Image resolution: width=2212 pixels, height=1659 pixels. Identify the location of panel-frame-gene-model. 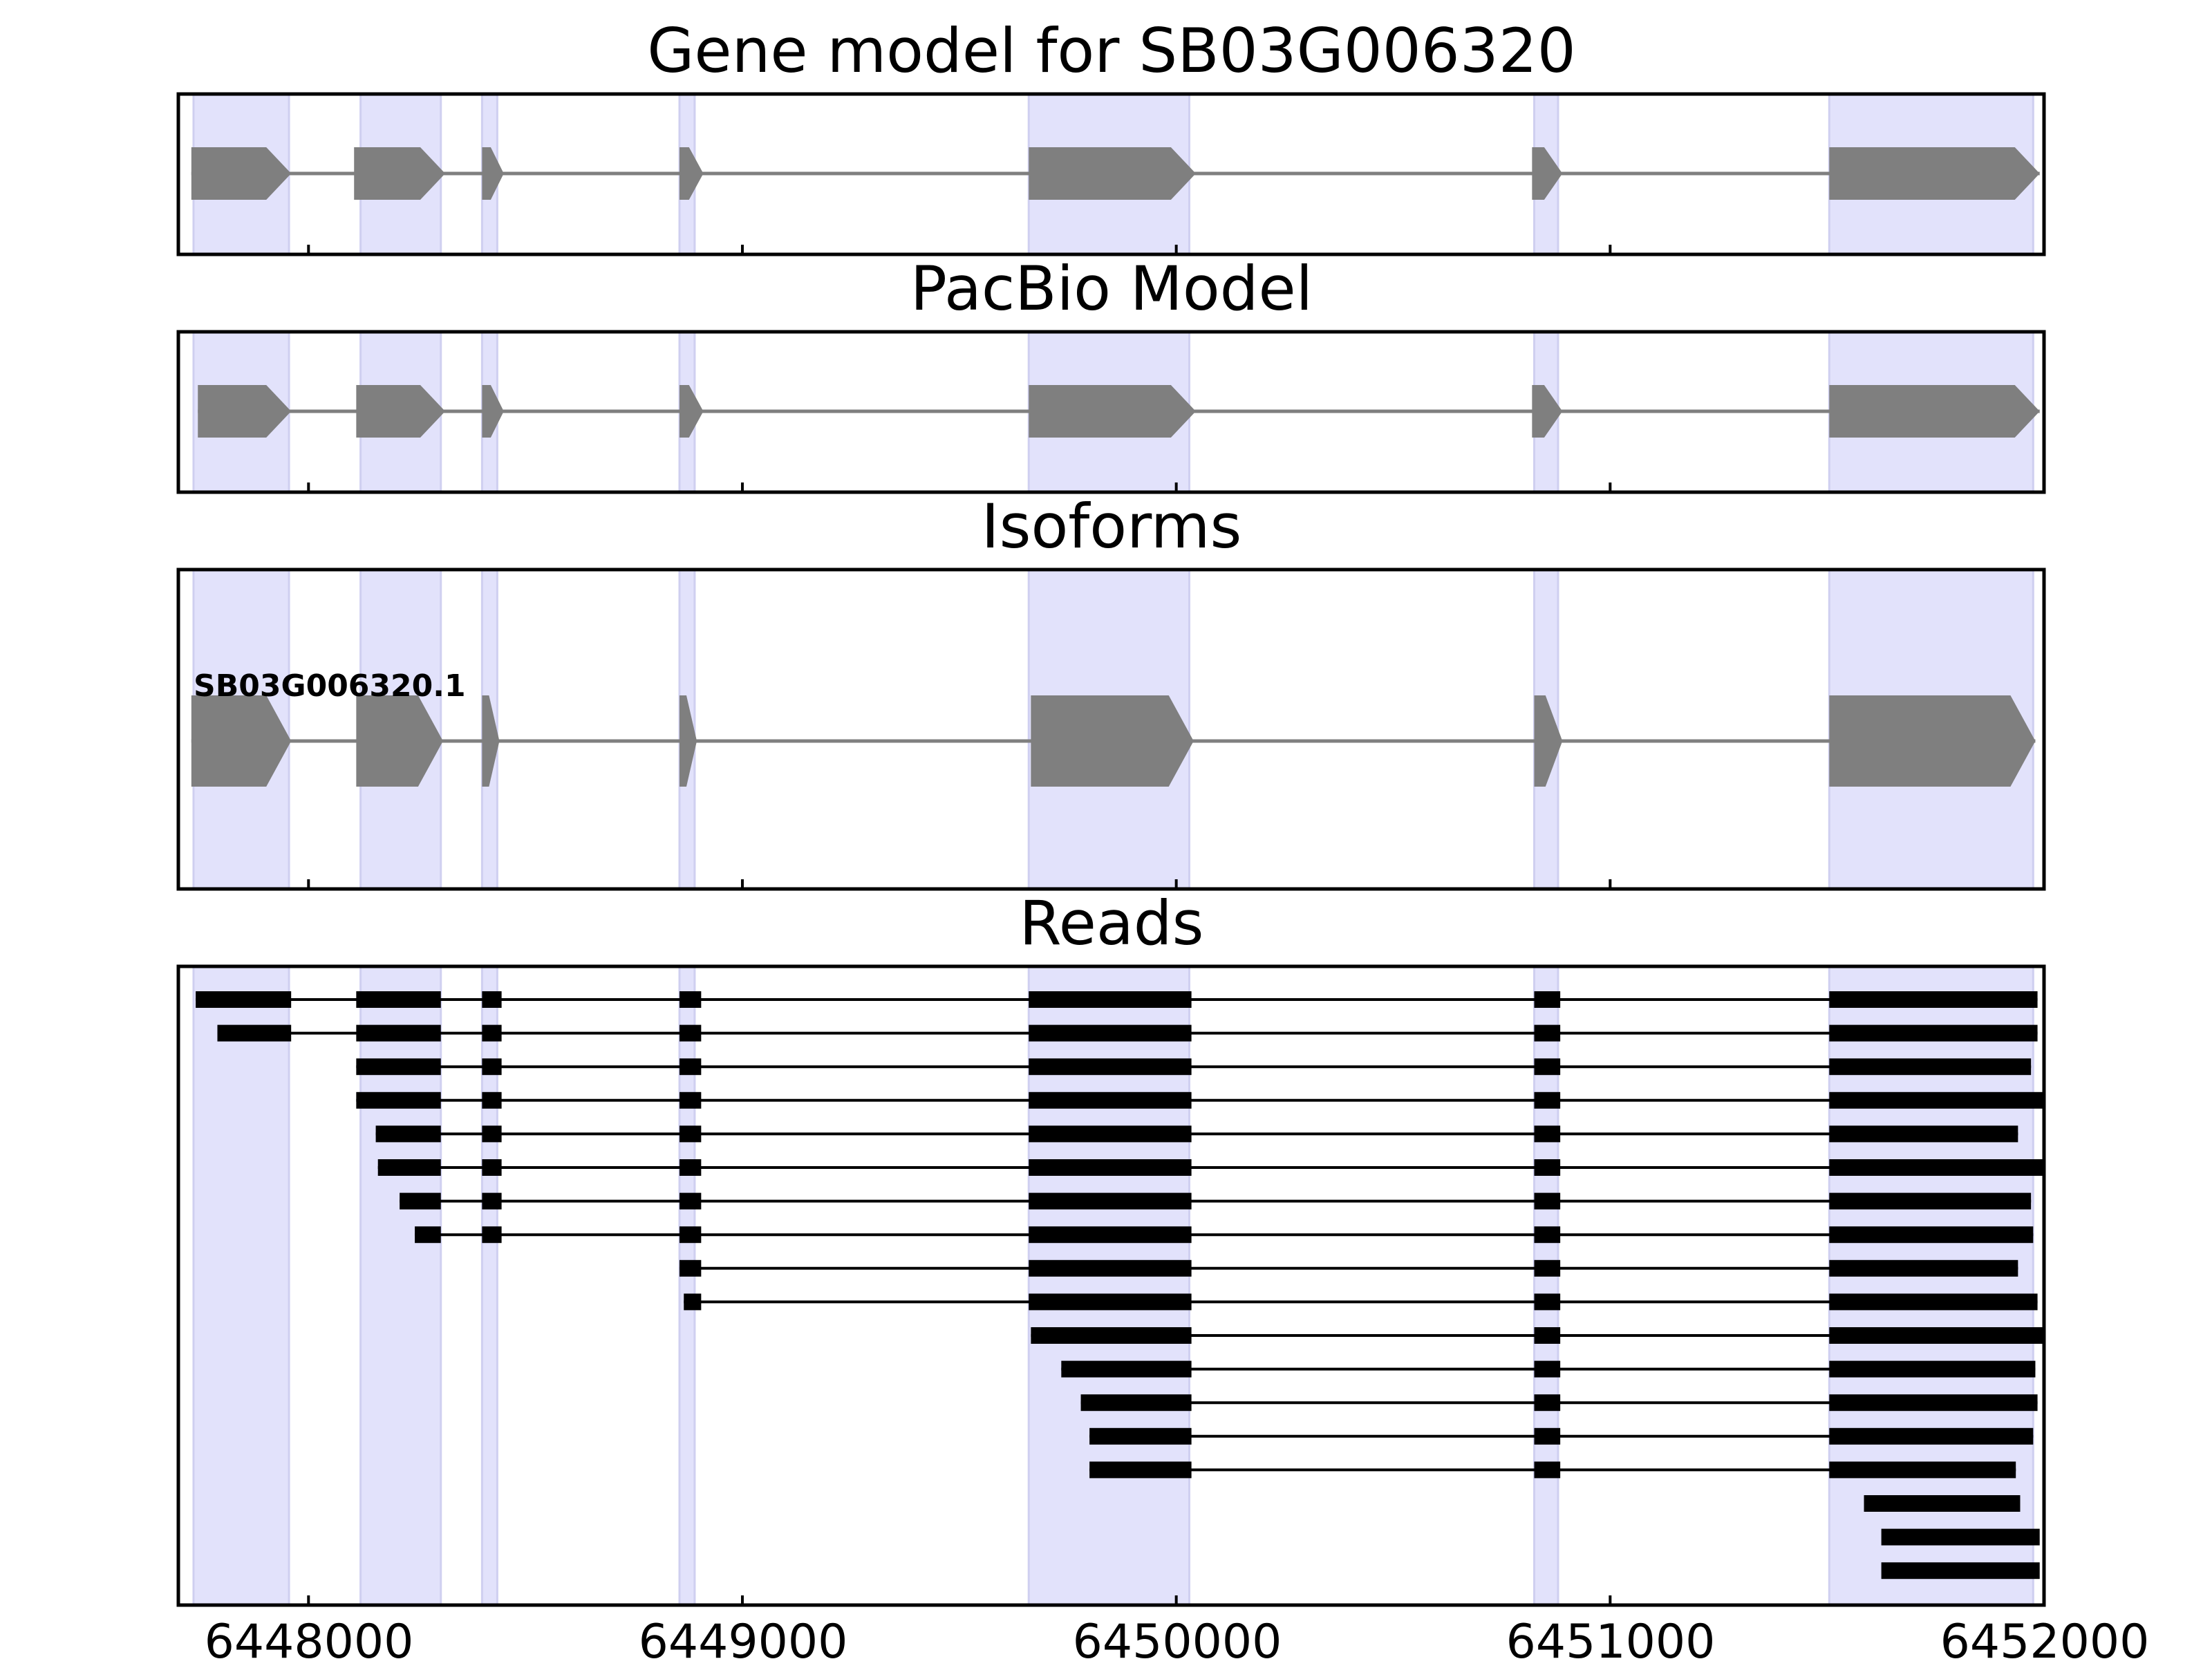
(1111, 174).